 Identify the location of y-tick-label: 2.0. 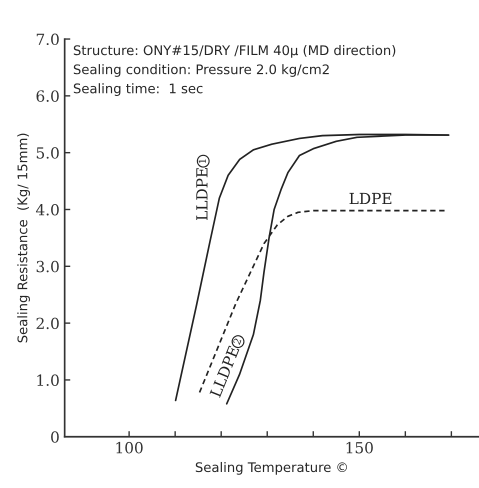
(47, 324).